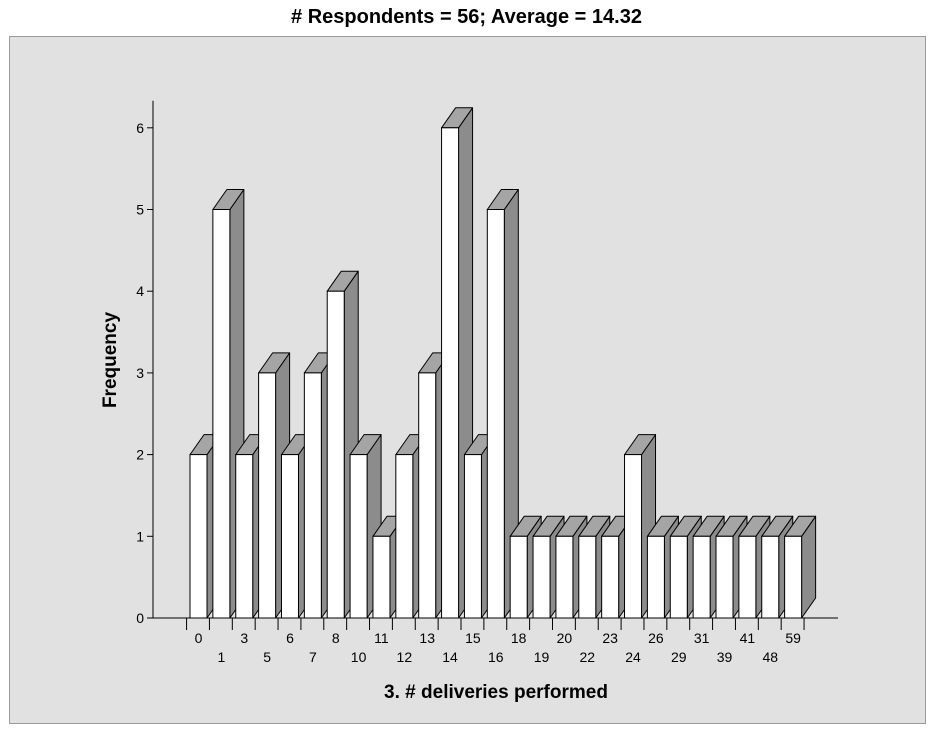 The height and width of the screenshot is (732, 933). What do you see at coordinates (140, 291) in the screenshot?
I see `y-tick-label: 4` at bounding box center [140, 291].